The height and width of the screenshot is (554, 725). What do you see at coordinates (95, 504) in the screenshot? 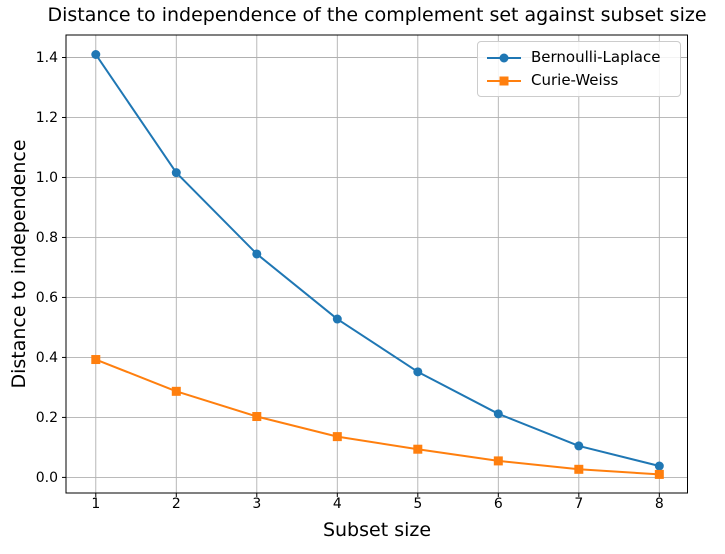
I see `x-tick-label: 1` at bounding box center [95, 504].